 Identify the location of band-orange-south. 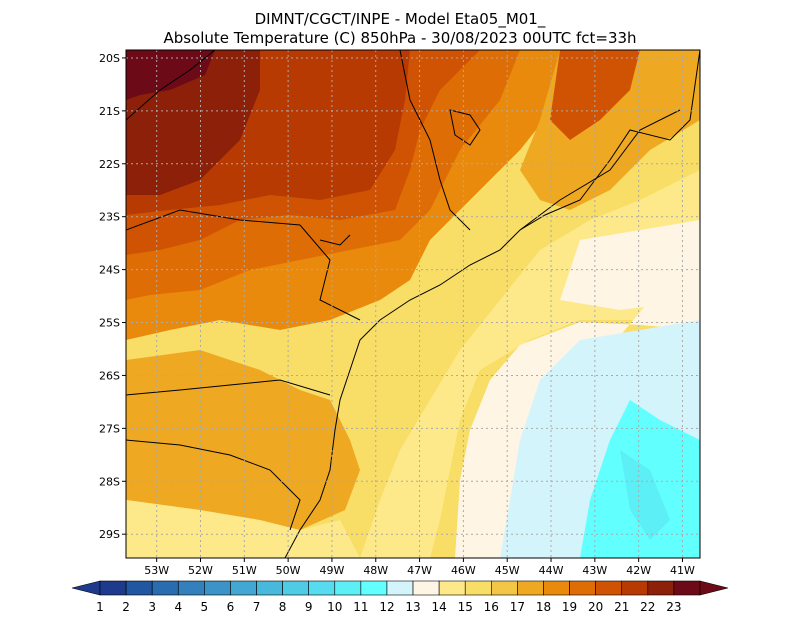
(243, 440).